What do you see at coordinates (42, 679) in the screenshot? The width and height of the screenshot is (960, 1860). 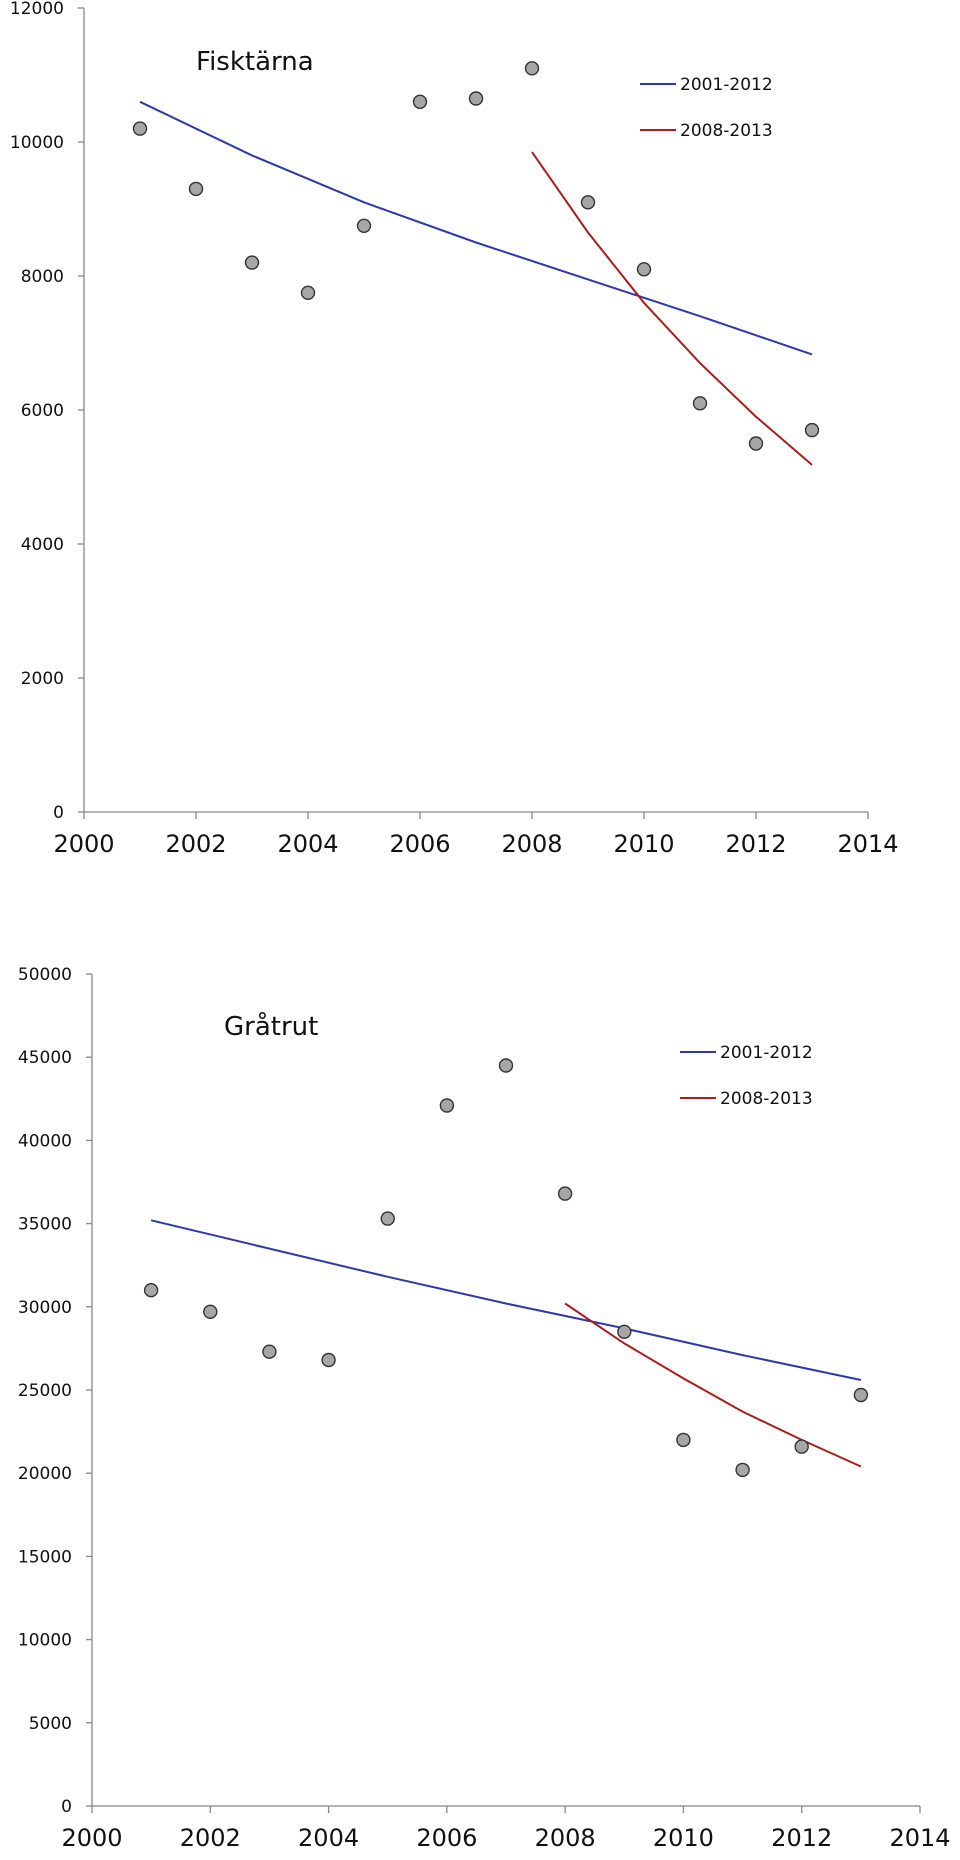 I see `y-tick-label: 2000` at bounding box center [42, 679].